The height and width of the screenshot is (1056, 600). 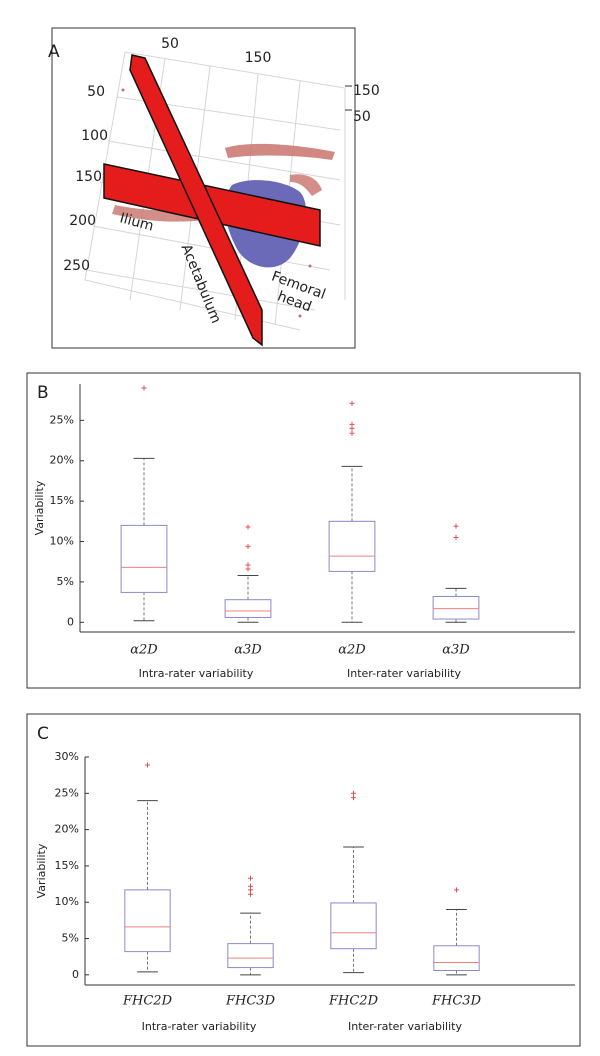 What do you see at coordinates (82, 221) in the screenshot?
I see `axis-tick-label: 200` at bounding box center [82, 221].